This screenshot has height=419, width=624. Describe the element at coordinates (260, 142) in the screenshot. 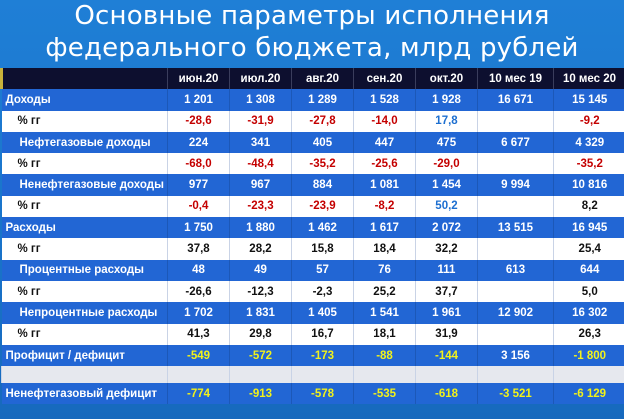

I see `value-cell: 341` at that location.